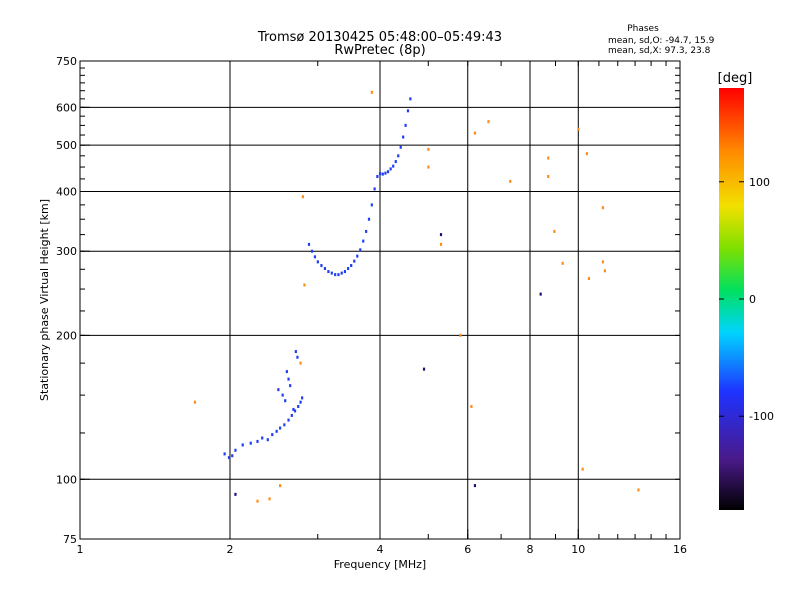 The width and height of the screenshot is (800, 600). What do you see at coordinates (66, 251) in the screenshot?
I see `y-tick-label: 300` at bounding box center [66, 251].